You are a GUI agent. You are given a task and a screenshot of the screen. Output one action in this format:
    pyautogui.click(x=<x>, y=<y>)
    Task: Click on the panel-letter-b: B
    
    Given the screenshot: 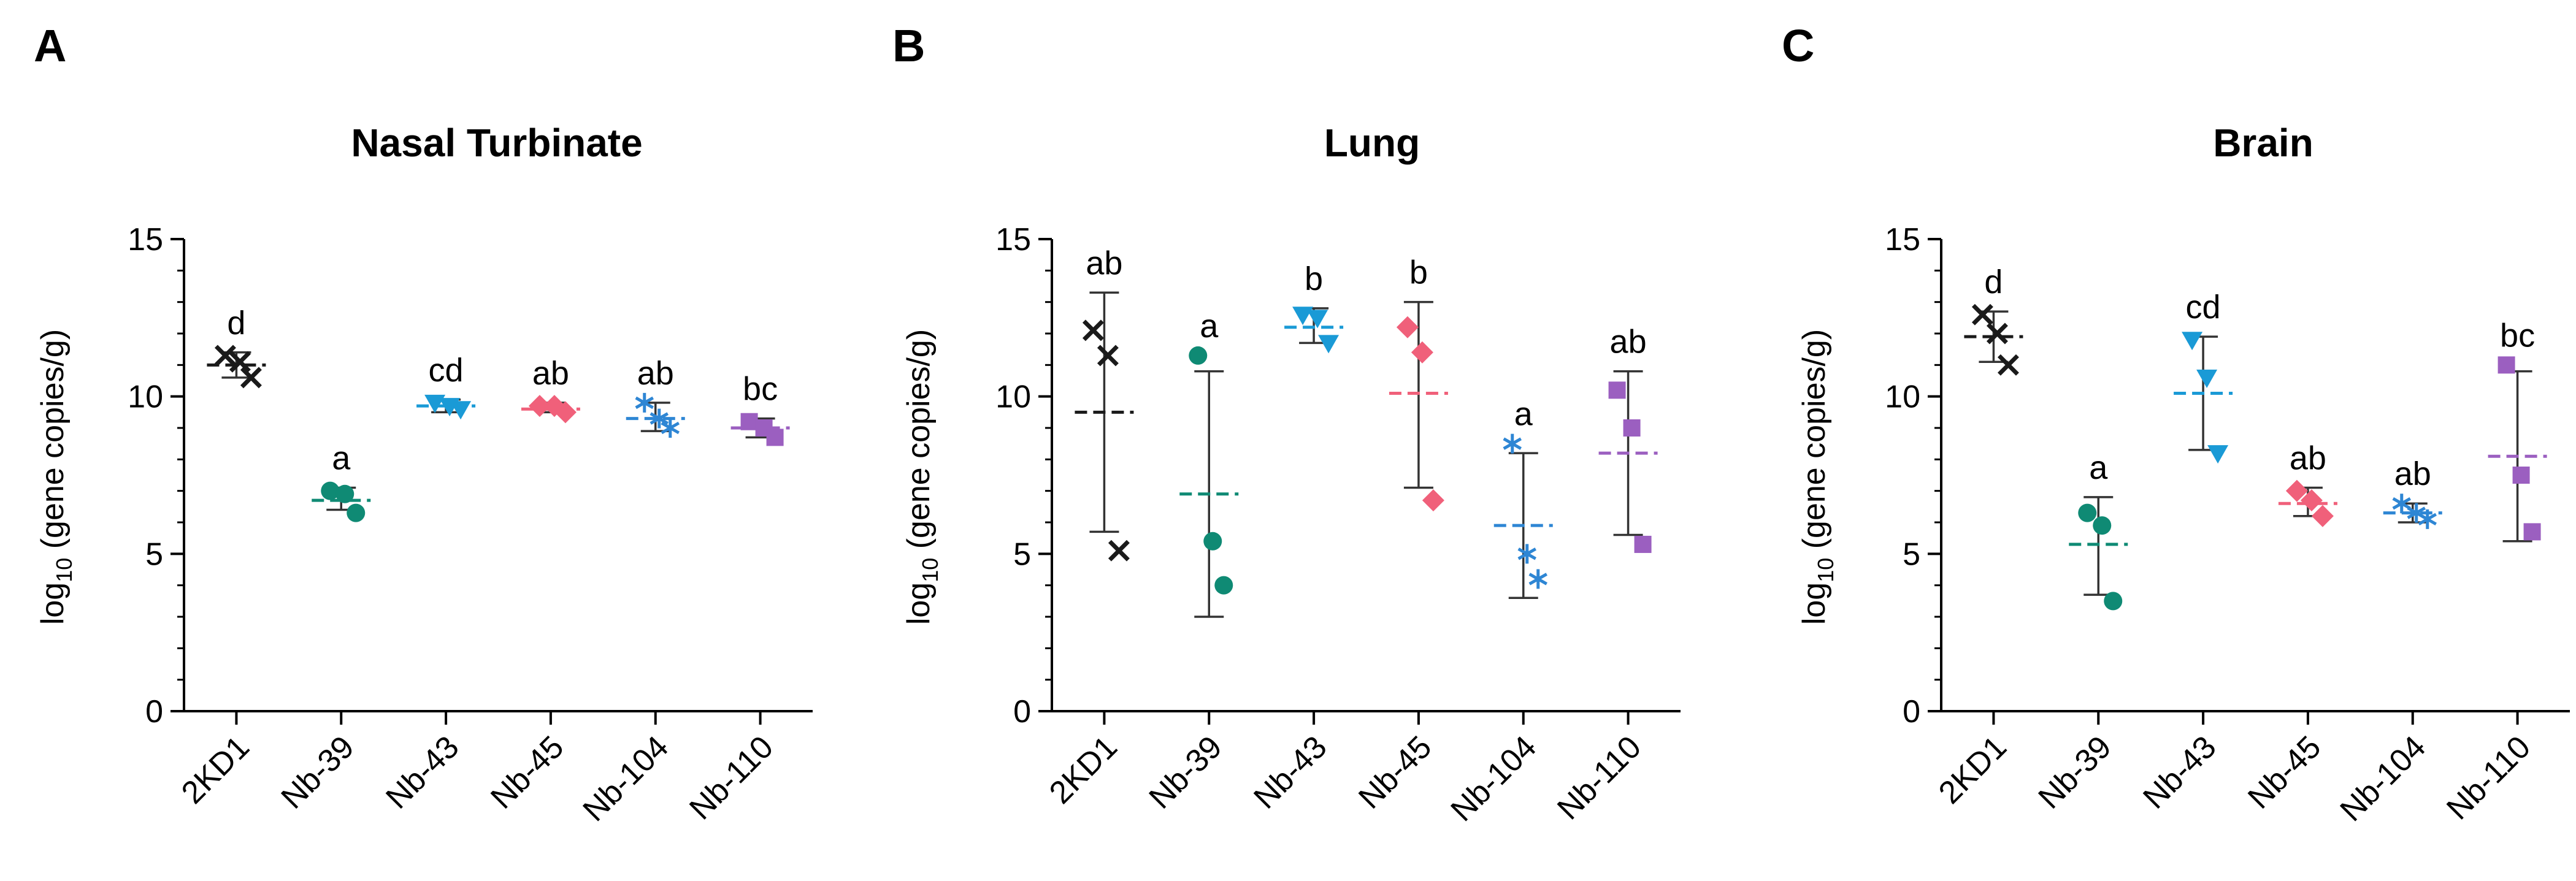 What is the action you would take?
    pyautogui.click(x=908, y=46)
    